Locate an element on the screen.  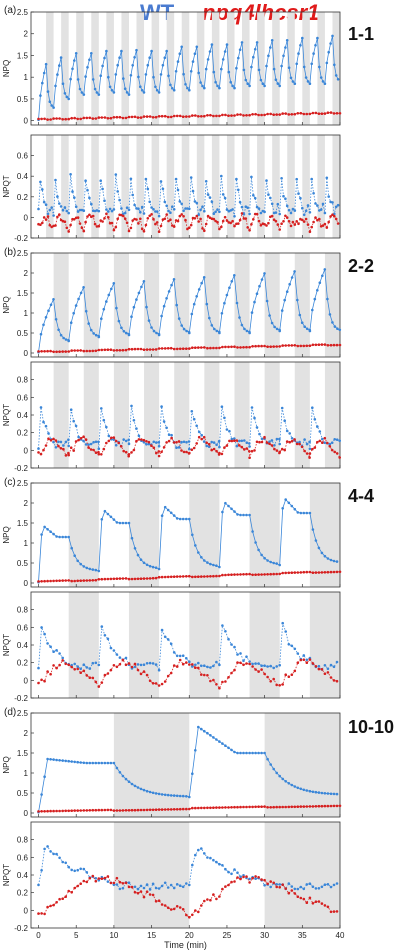
dark-period-band is located at coordinates (110, 186).